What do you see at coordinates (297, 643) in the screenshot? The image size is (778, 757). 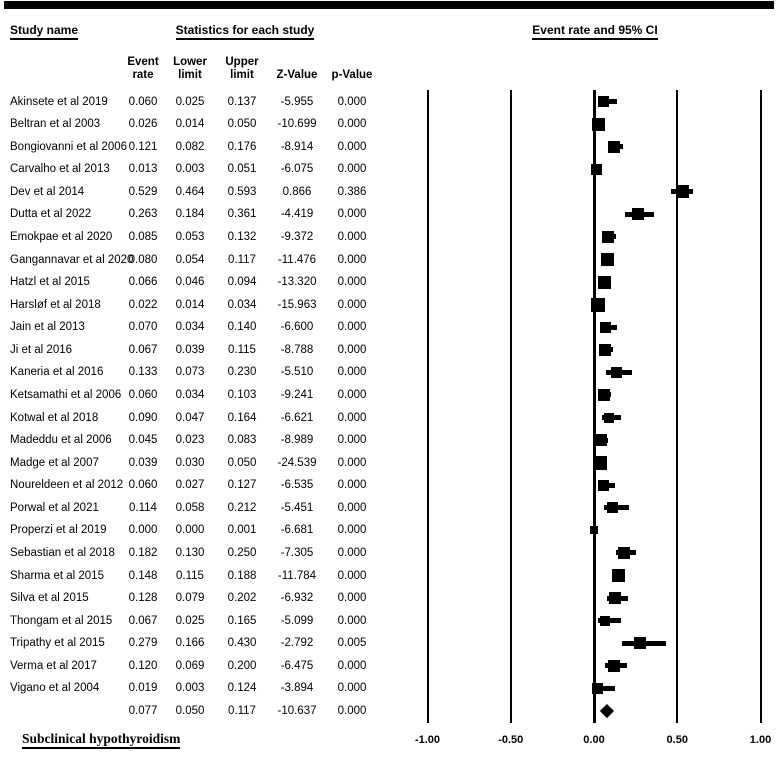 I see `stat-value: -2.792` at bounding box center [297, 643].